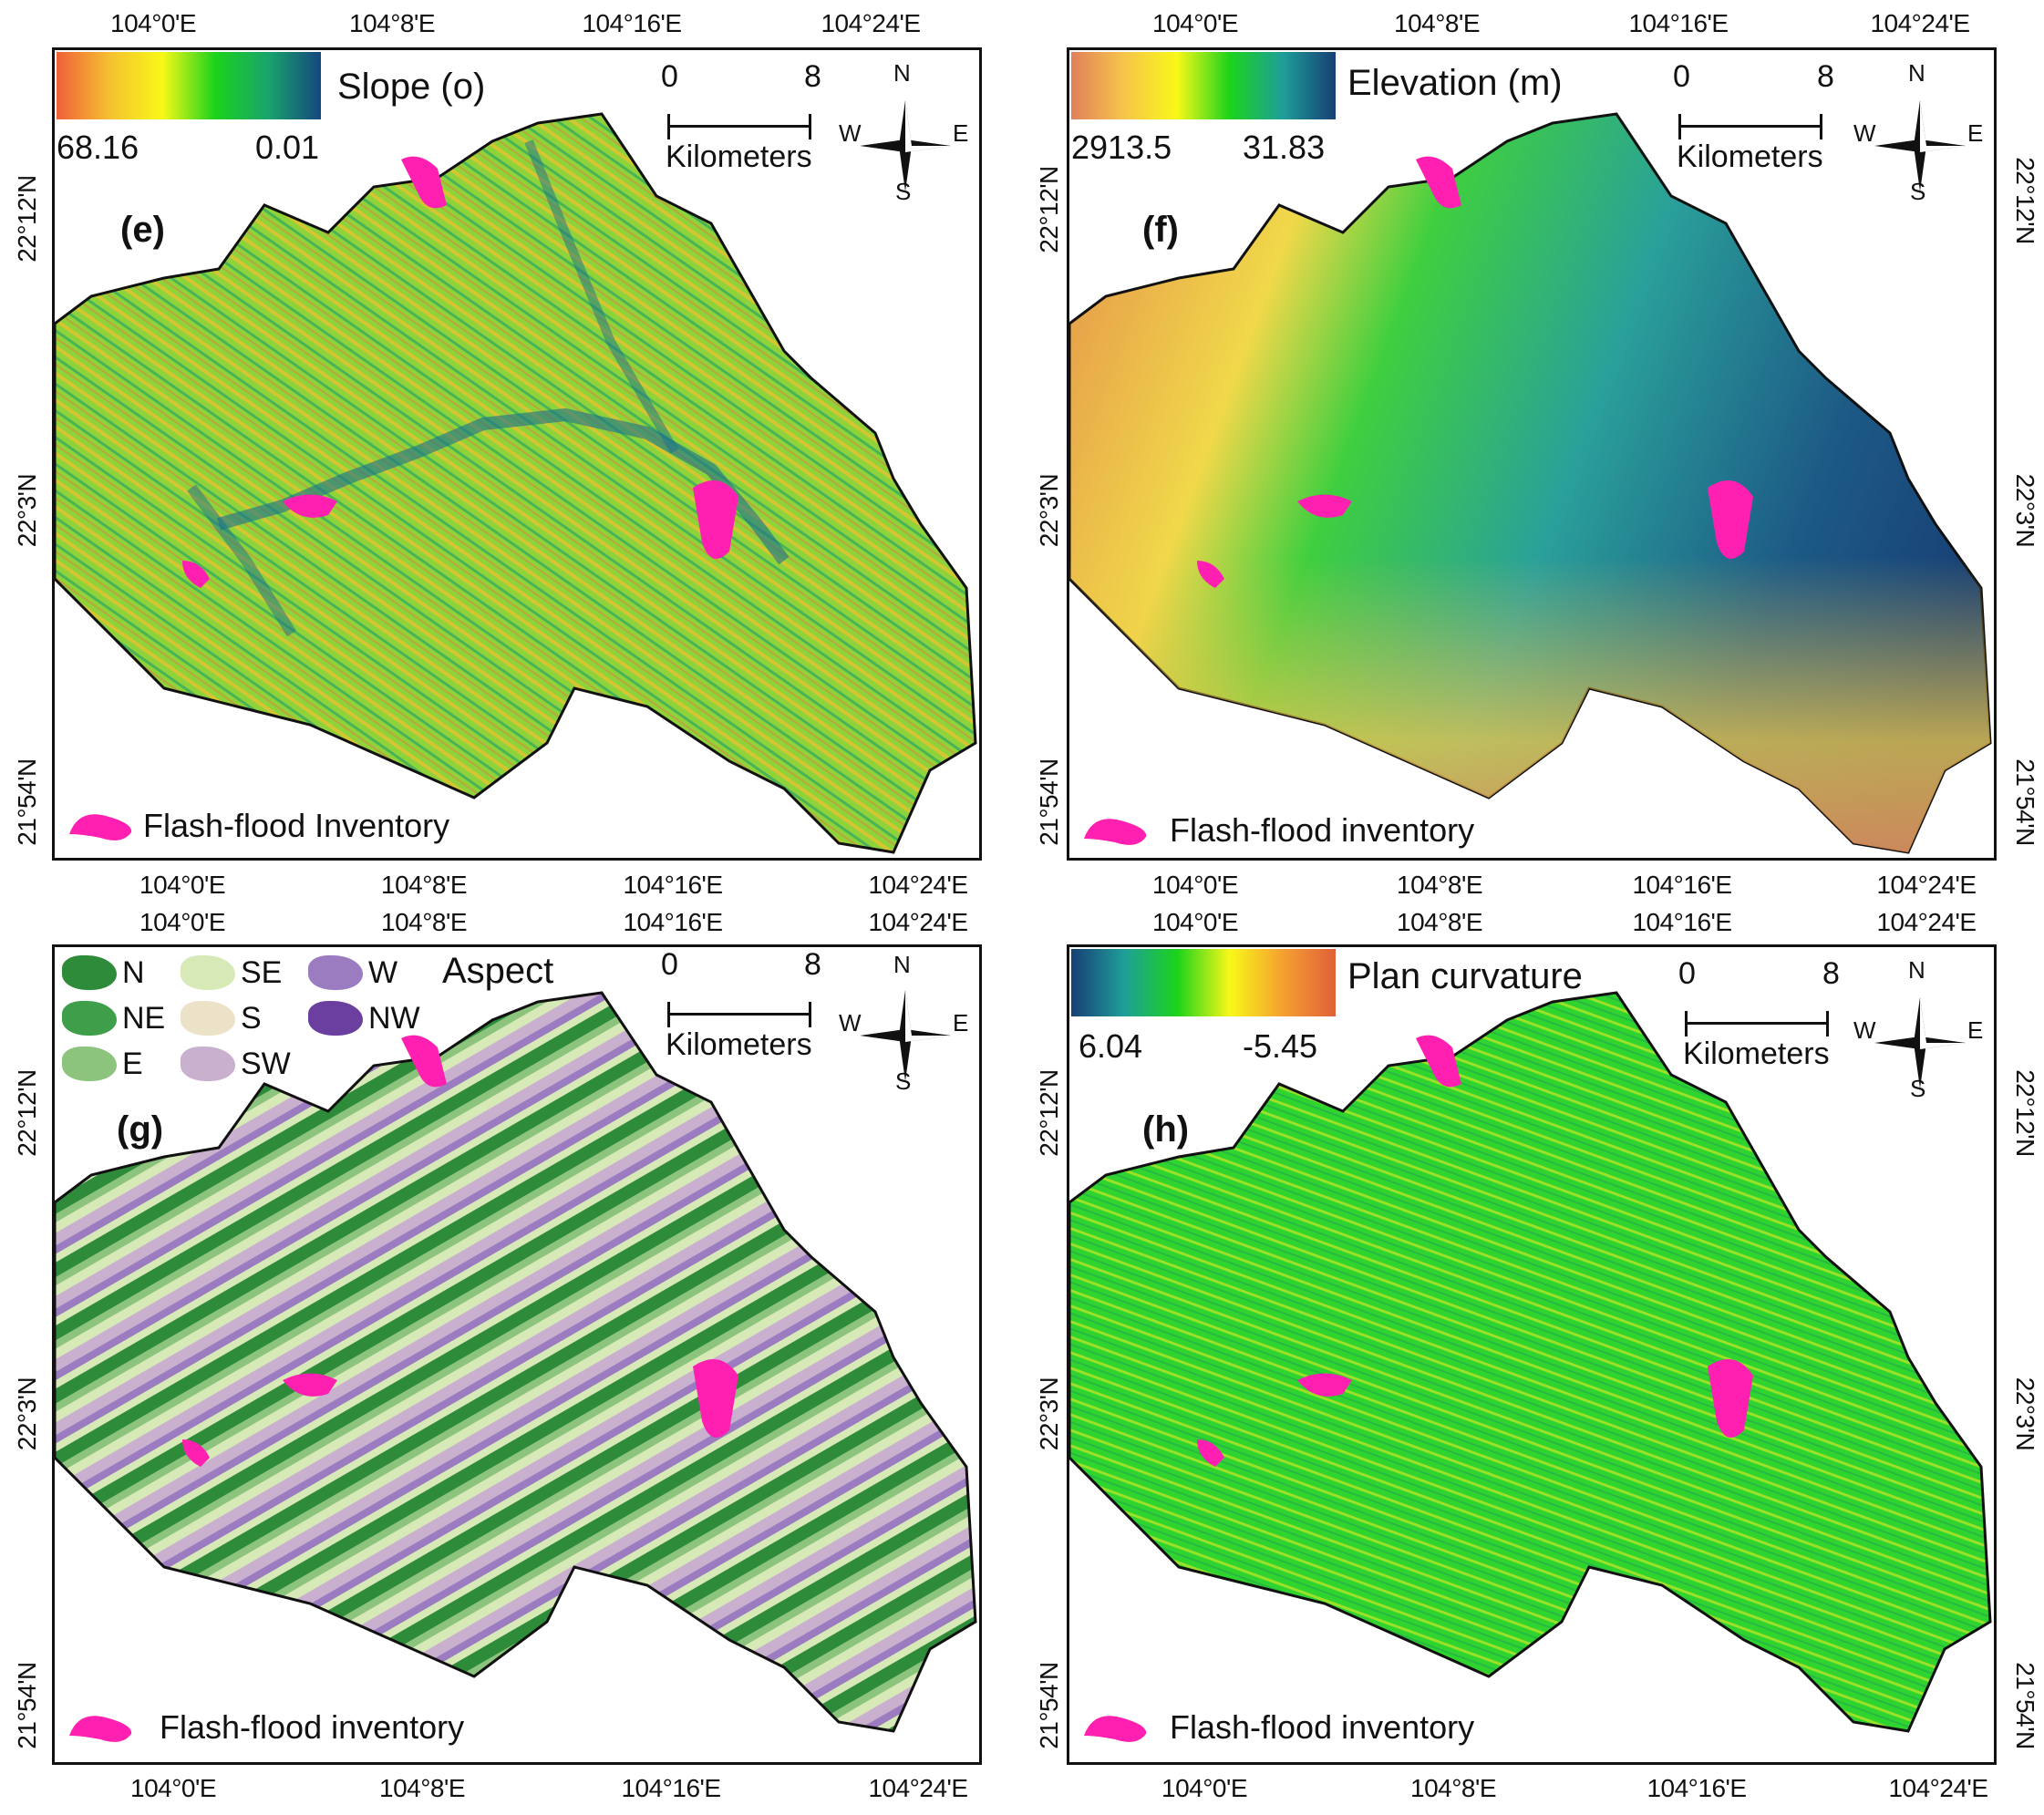  What do you see at coordinates (89, 972) in the screenshot?
I see `aspect-swatch-n` at bounding box center [89, 972].